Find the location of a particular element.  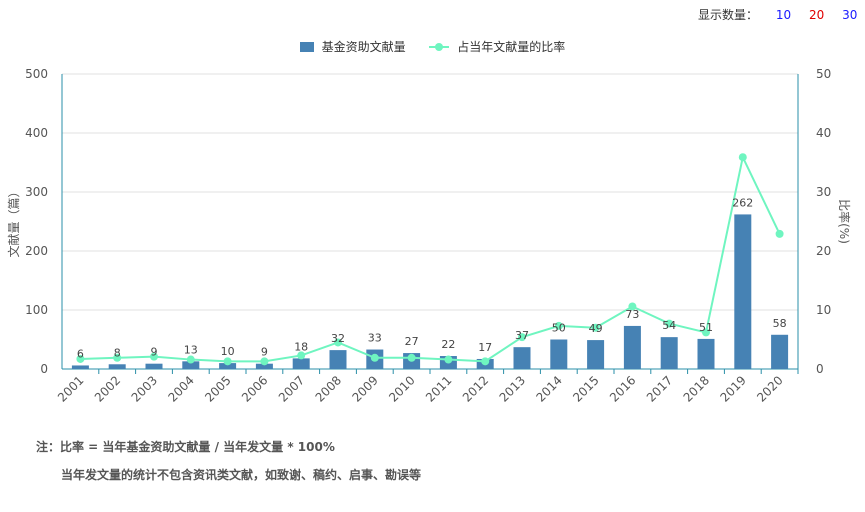

x-tick-label: 2004 is located at coordinates (180, 388).